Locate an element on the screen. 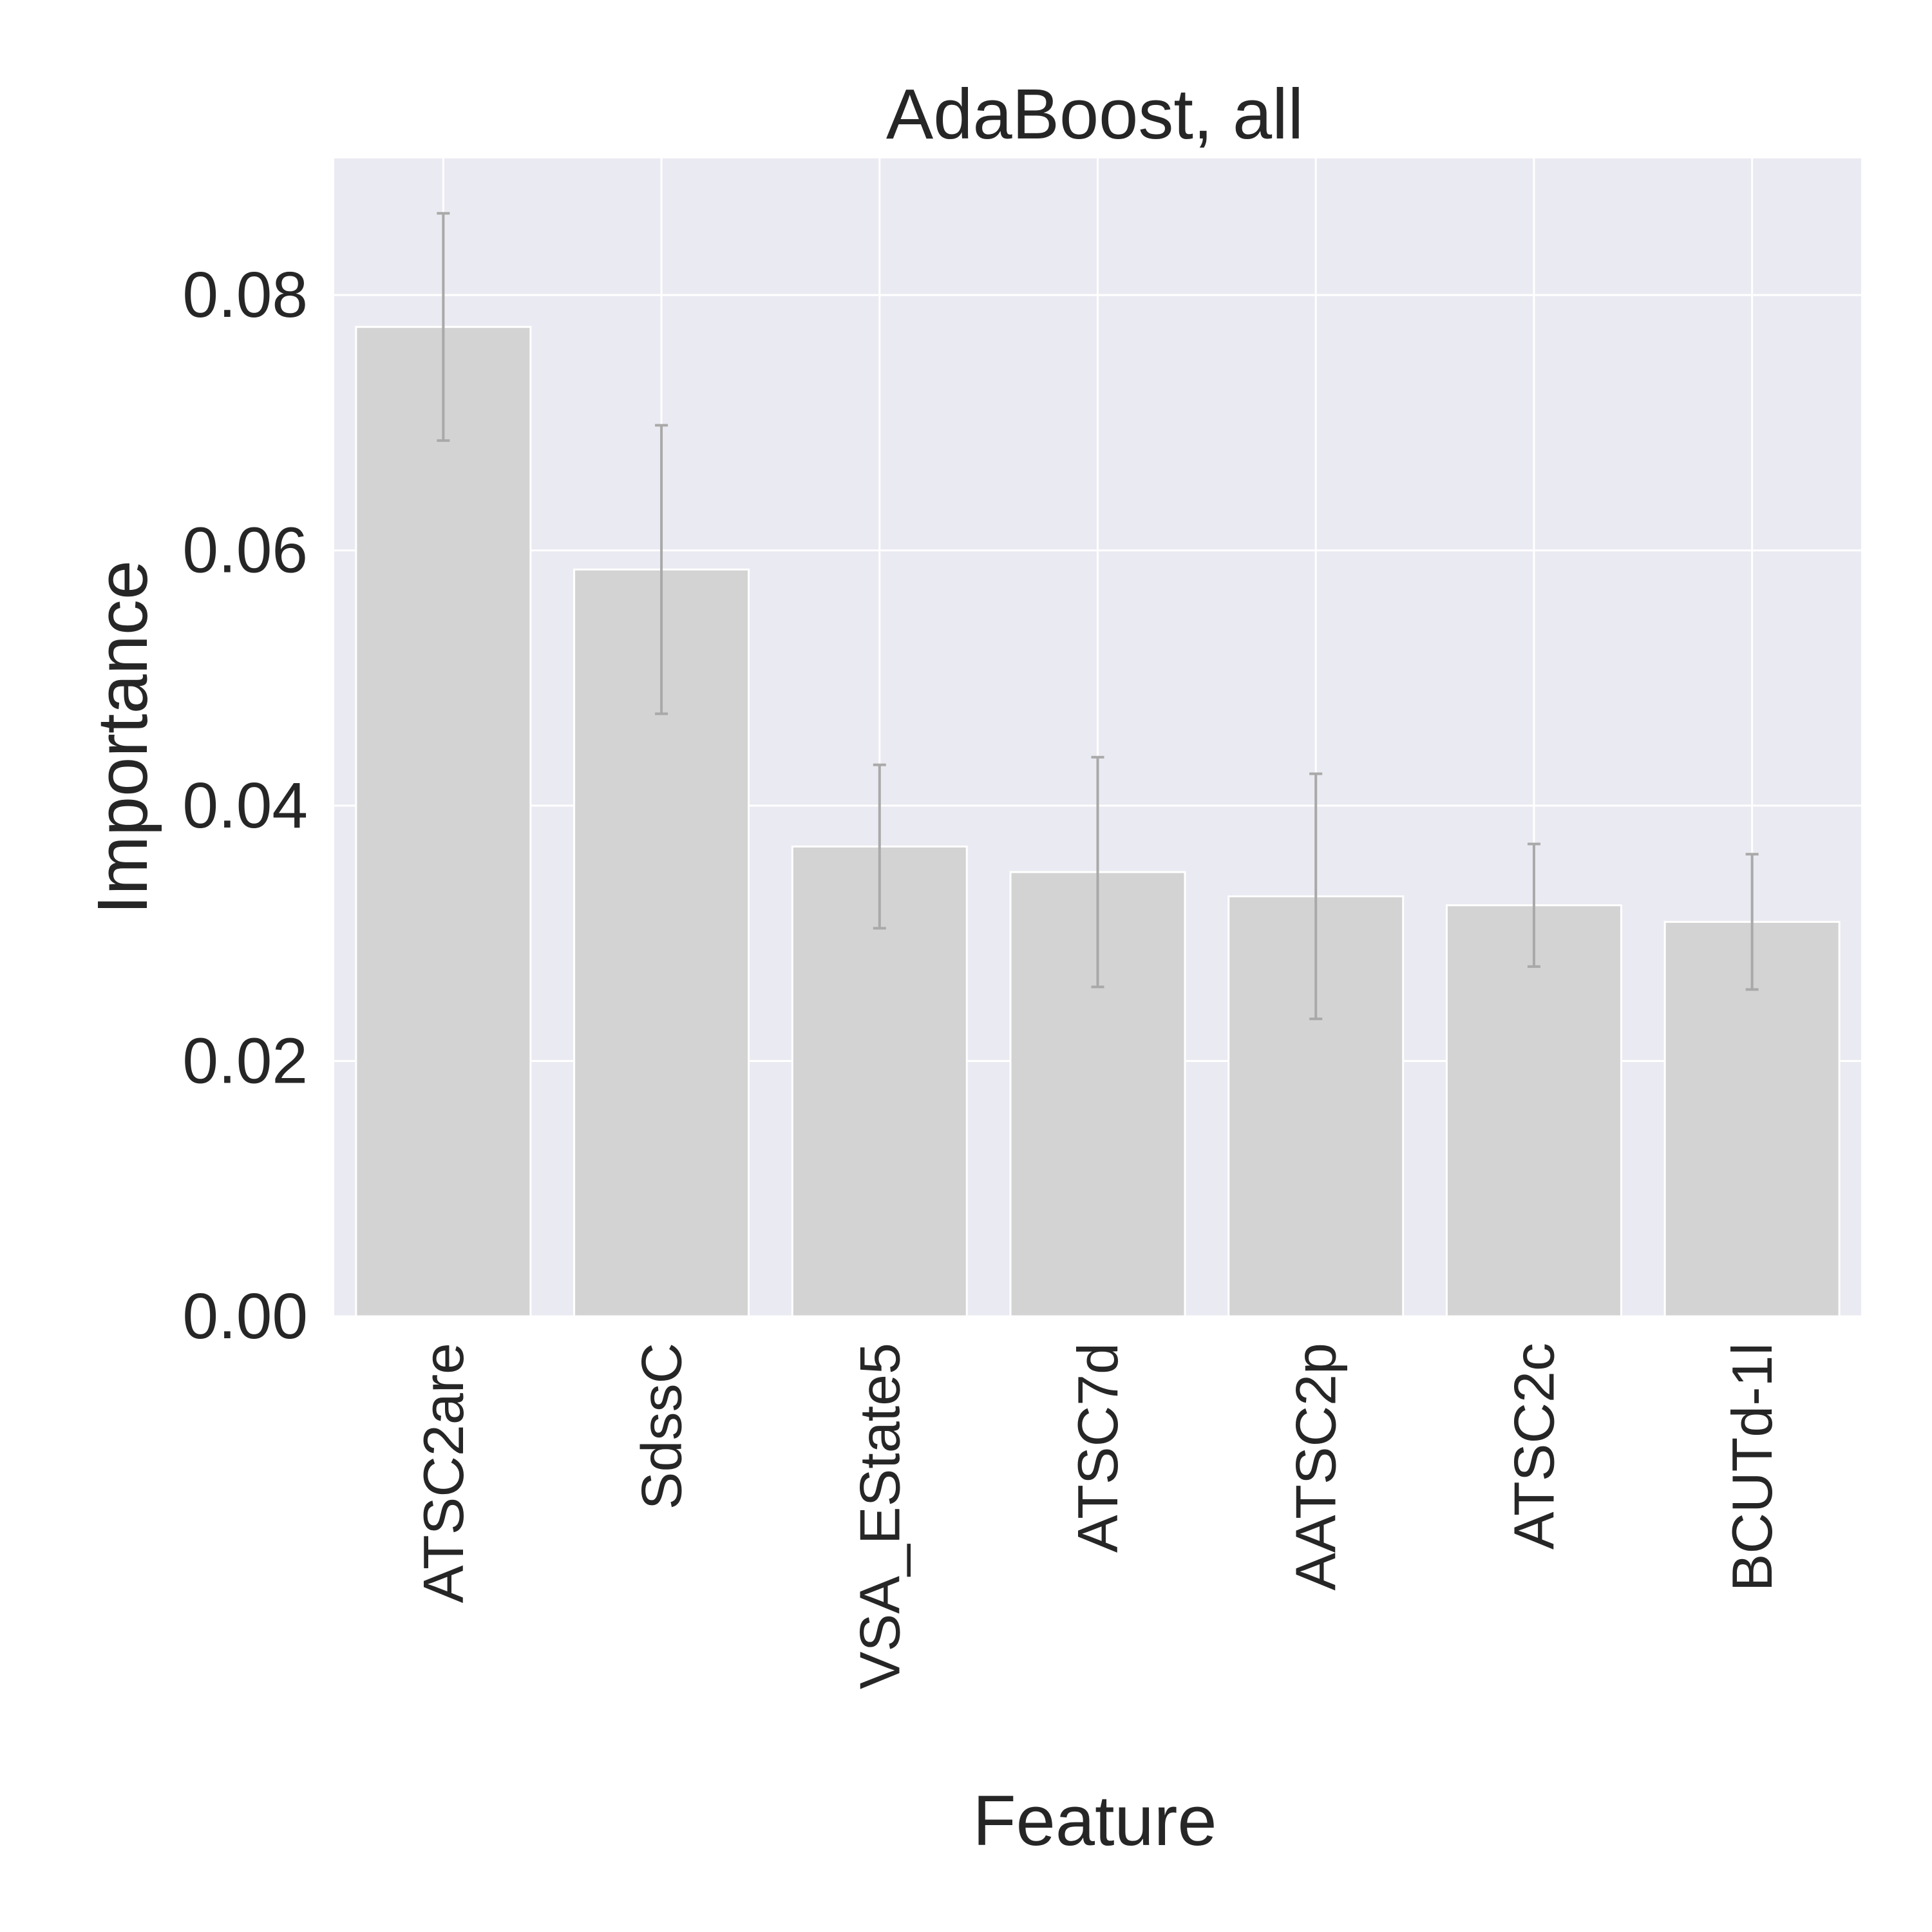  chart-title: AdaBoost, all is located at coordinates (1094, 115).